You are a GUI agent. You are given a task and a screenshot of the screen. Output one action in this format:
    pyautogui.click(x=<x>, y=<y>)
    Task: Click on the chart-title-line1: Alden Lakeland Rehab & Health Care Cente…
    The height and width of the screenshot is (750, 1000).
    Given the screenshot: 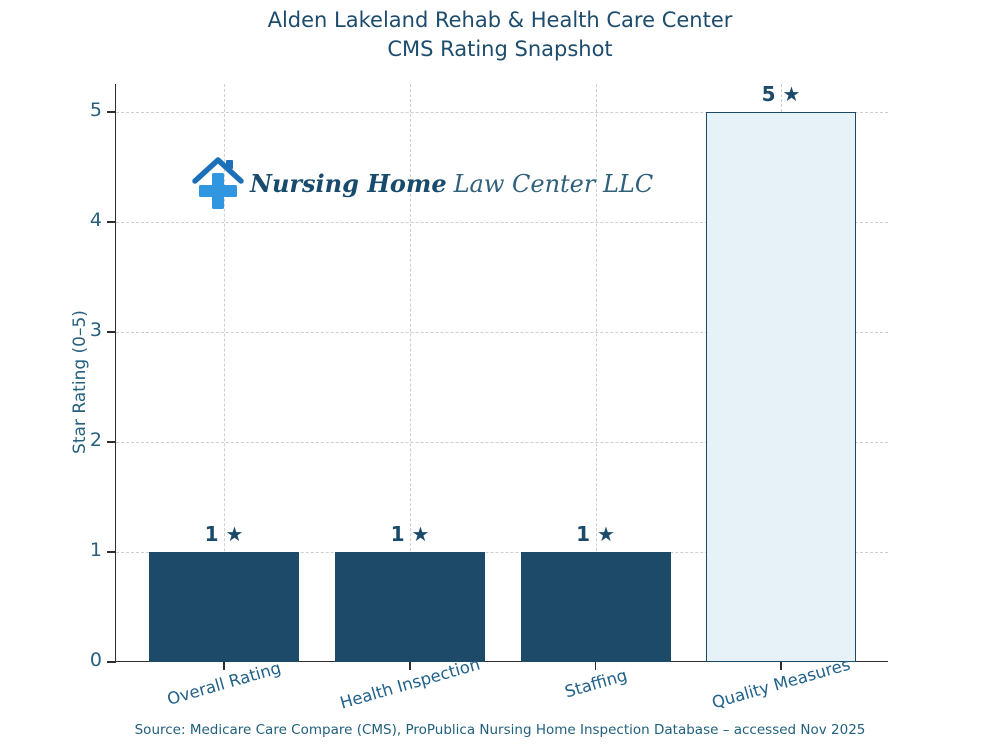 What is the action you would take?
    pyautogui.click(x=500, y=20)
    